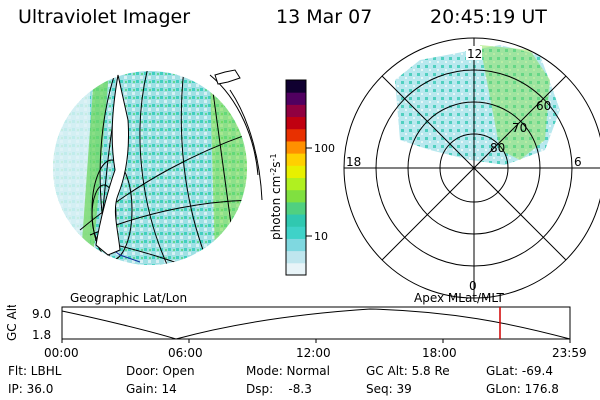 The width and height of the screenshot is (600, 400). Describe the element at coordinates (522, 389) in the screenshot. I see `glon-info: GLon: 176.8` at that location.